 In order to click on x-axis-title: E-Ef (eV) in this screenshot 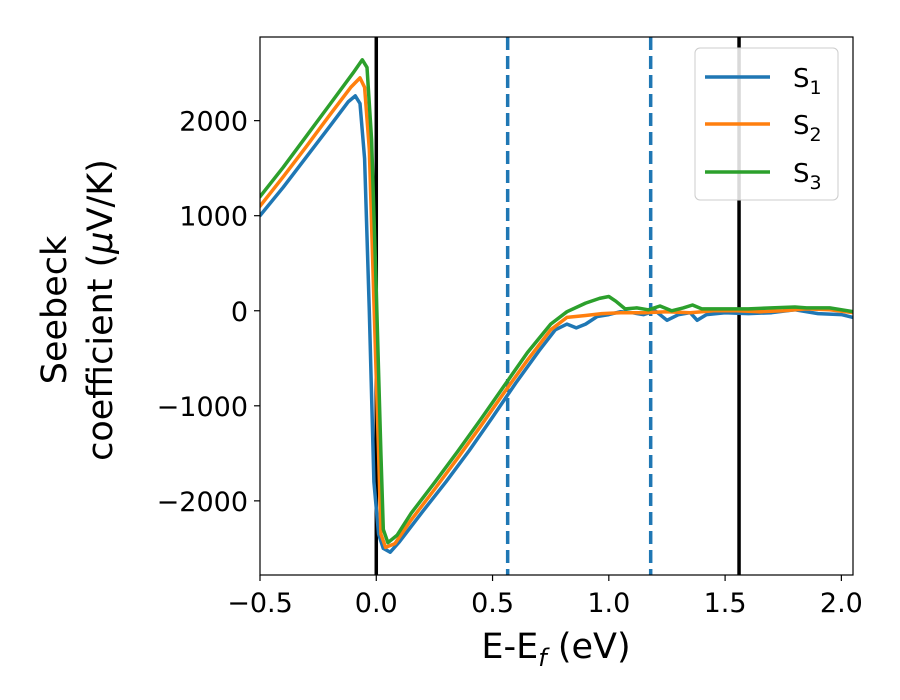, I will do `click(555, 649)`.